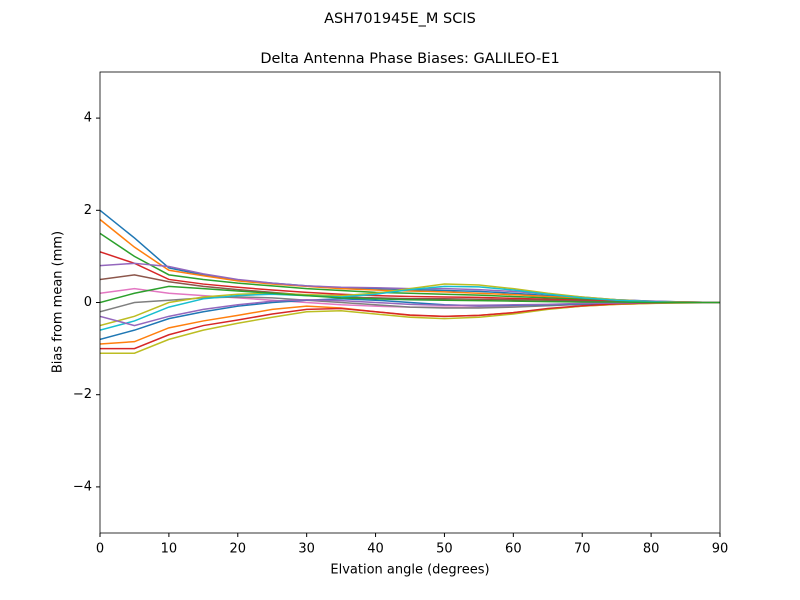  I want to click on x-tick-label: 60, so click(513, 549).